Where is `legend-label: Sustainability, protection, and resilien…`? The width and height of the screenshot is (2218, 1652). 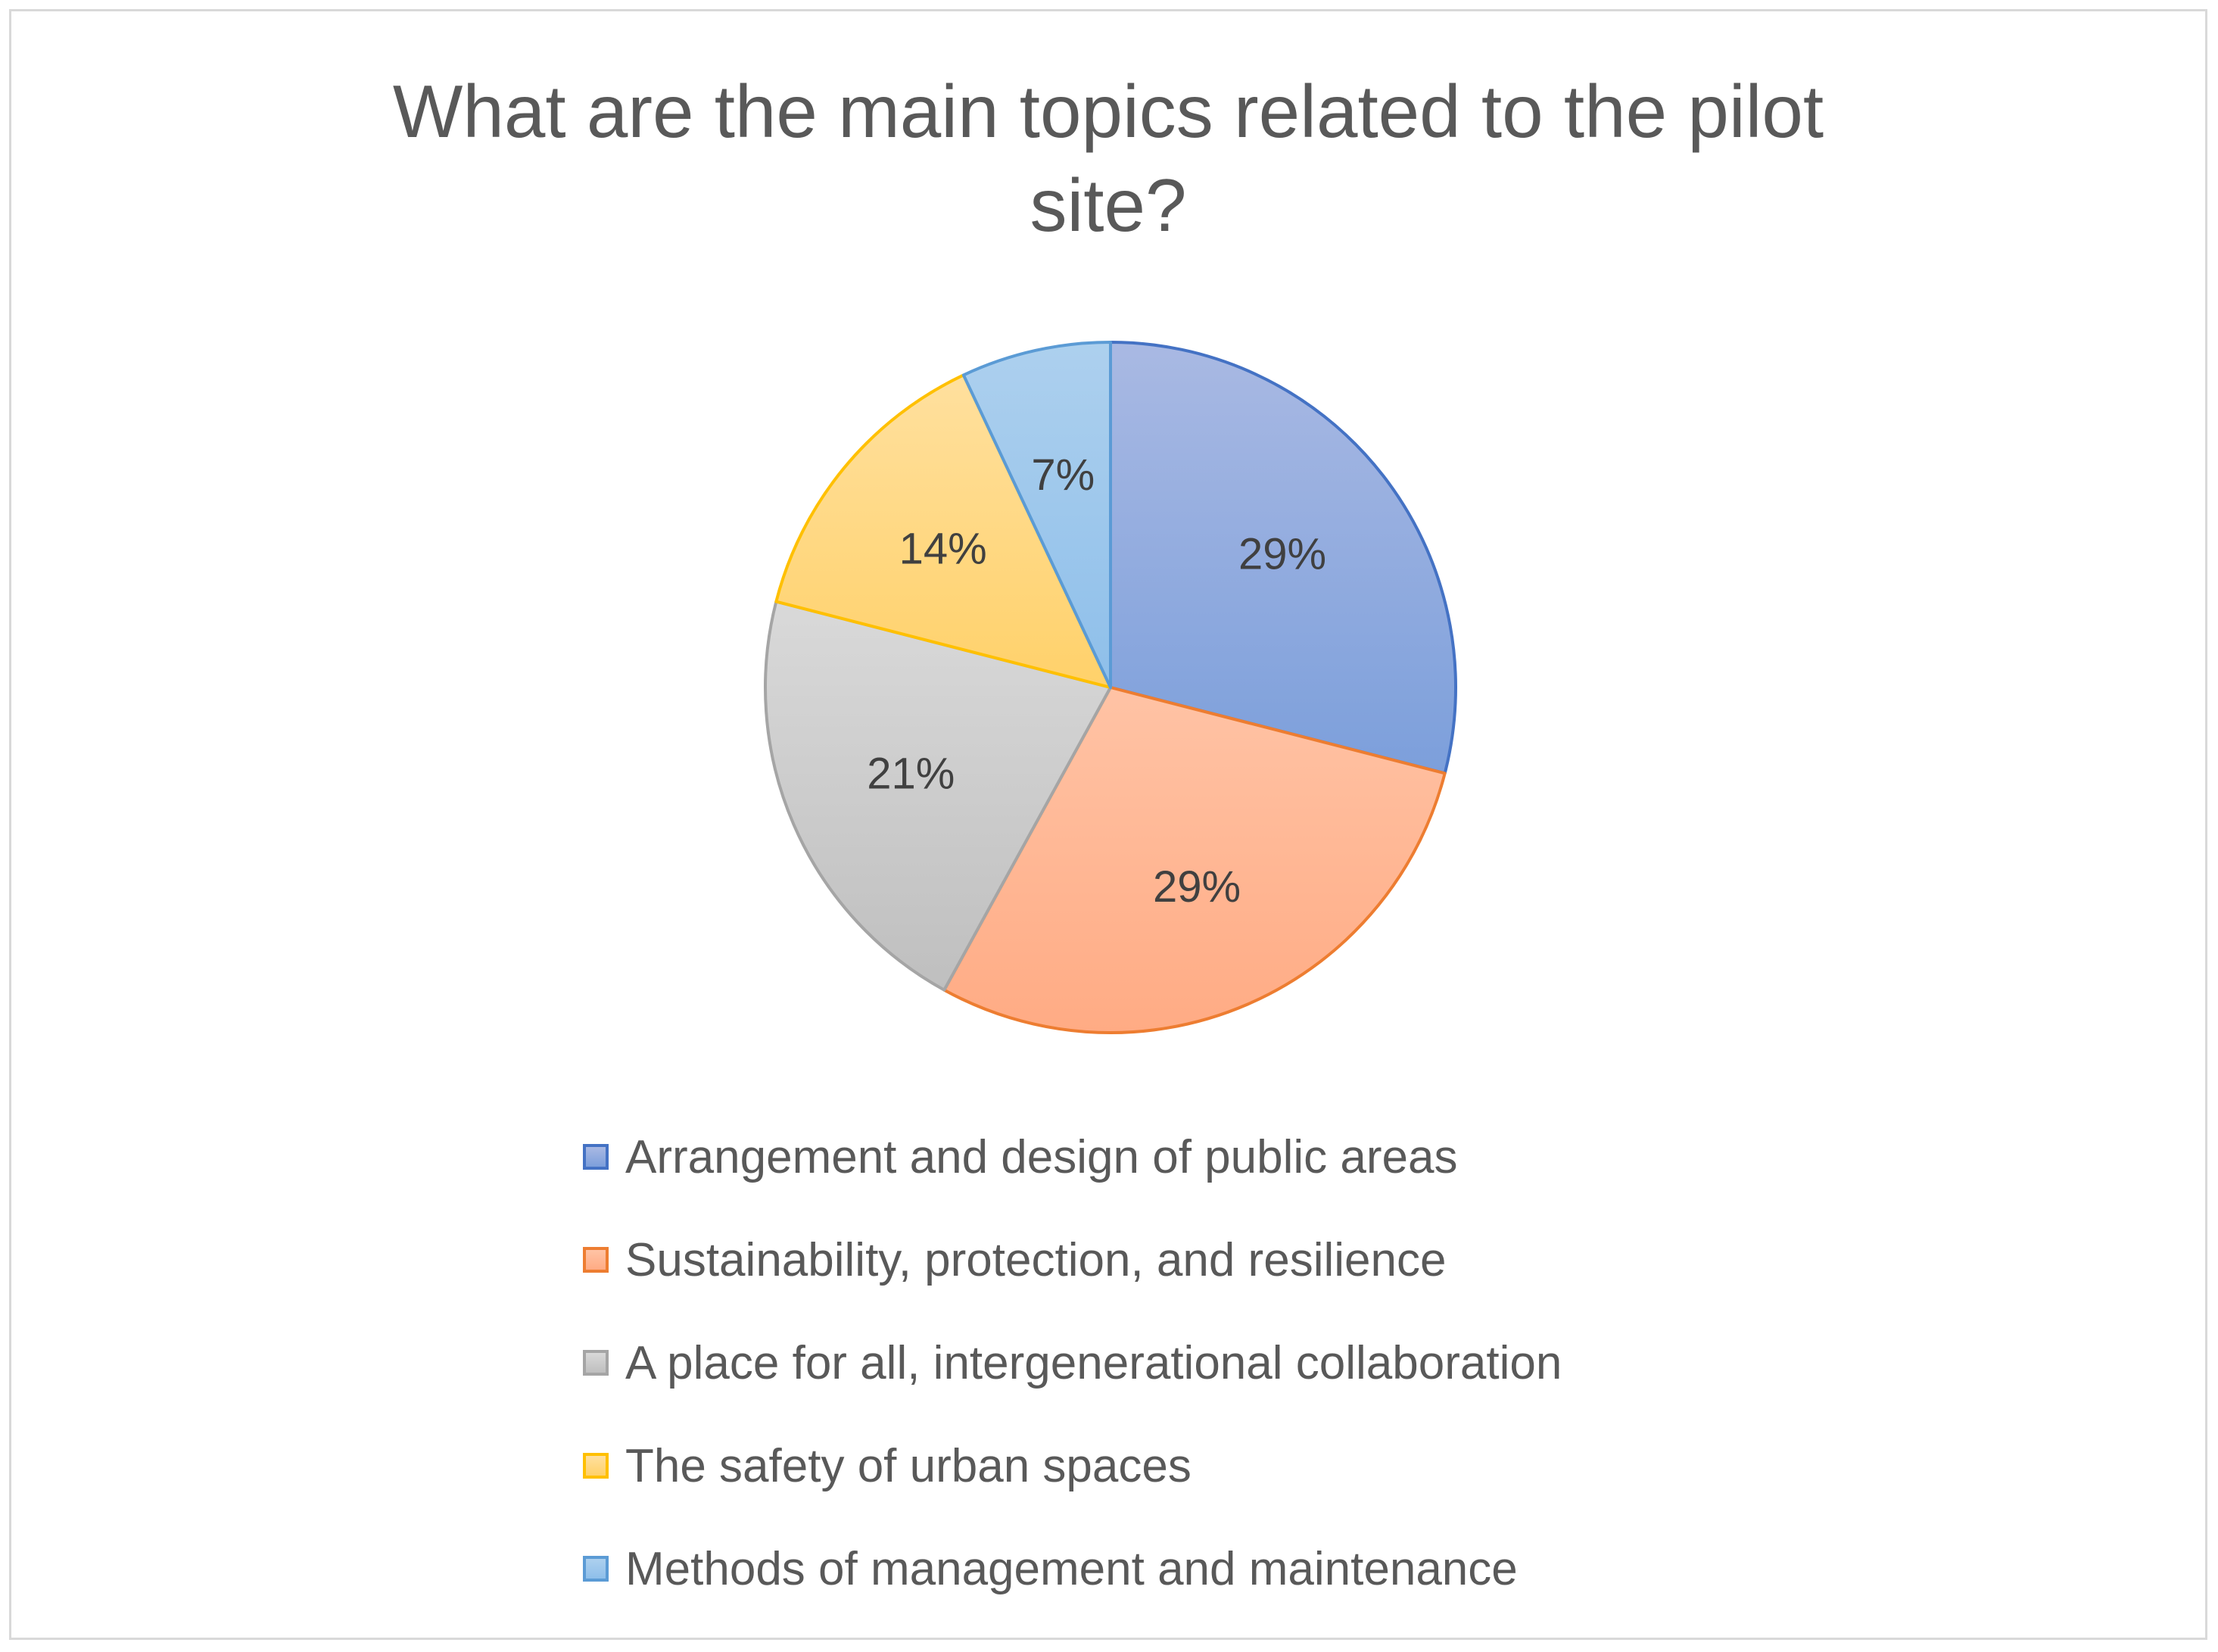
legend-label: Sustainability, protection, and resilien… is located at coordinates (1036, 1259).